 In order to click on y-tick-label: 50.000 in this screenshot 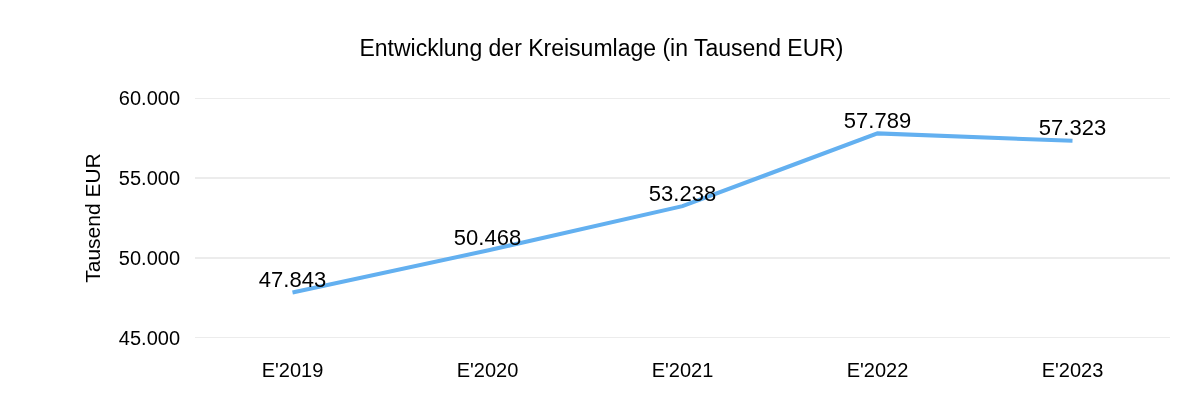, I will do `click(149, 258)`.